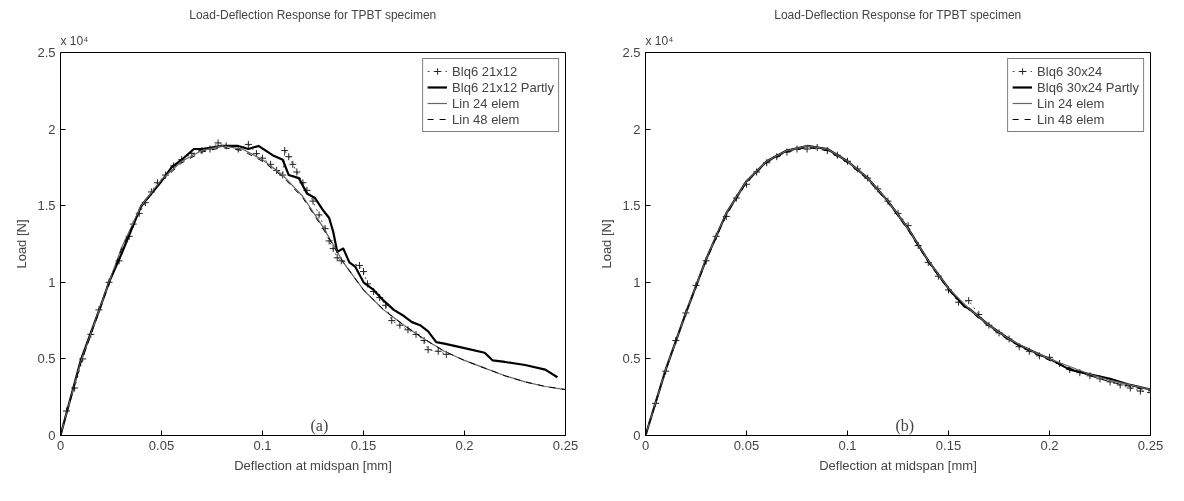 The height and width of the screenshot is (501, 1184). Describe the element at coordinates (319, 425) in the screenshot. I see `annotation: (a)` at that location.